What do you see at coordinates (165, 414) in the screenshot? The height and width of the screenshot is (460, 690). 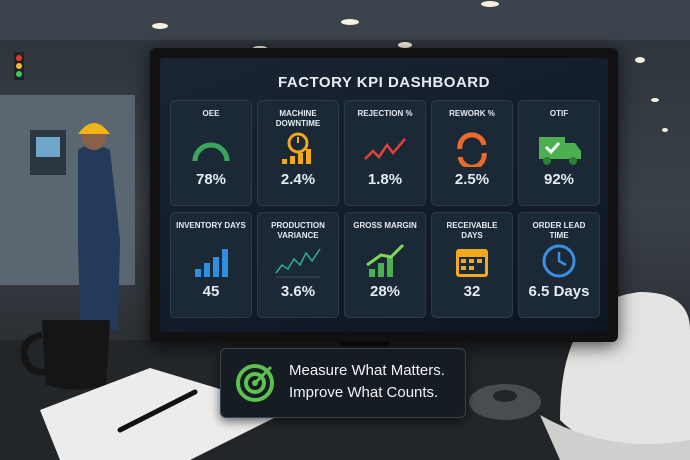 I see `notebook` at bounding box center [165, 414].